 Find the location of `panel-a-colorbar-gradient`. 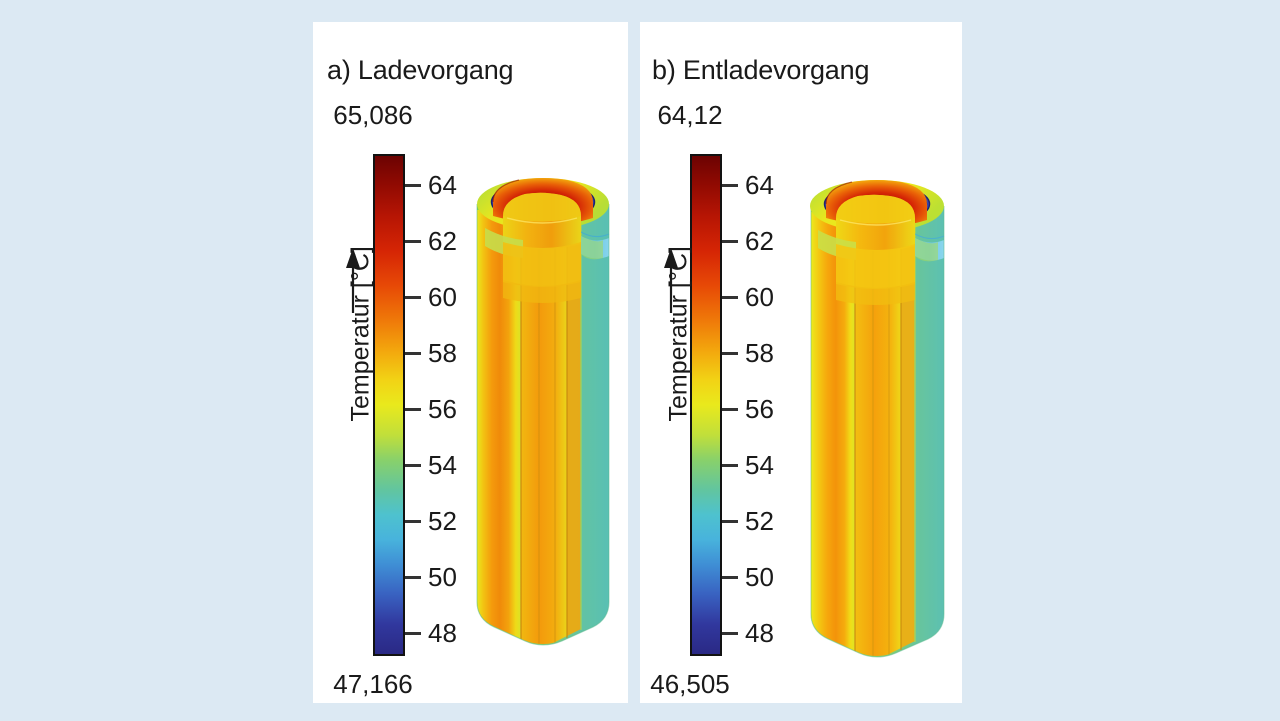

panel-a-colorbar-gradient is located at coordinates (389, 405).